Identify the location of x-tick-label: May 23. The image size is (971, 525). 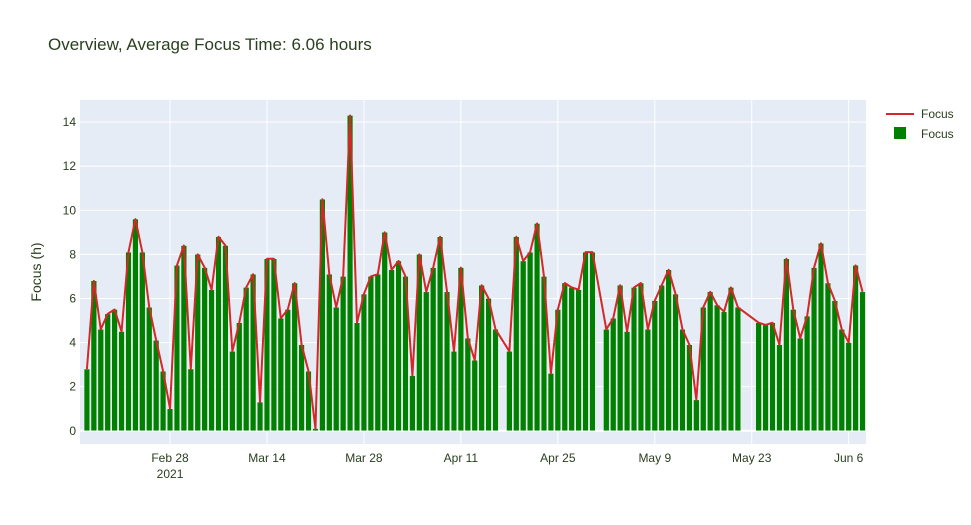
(752, 458).